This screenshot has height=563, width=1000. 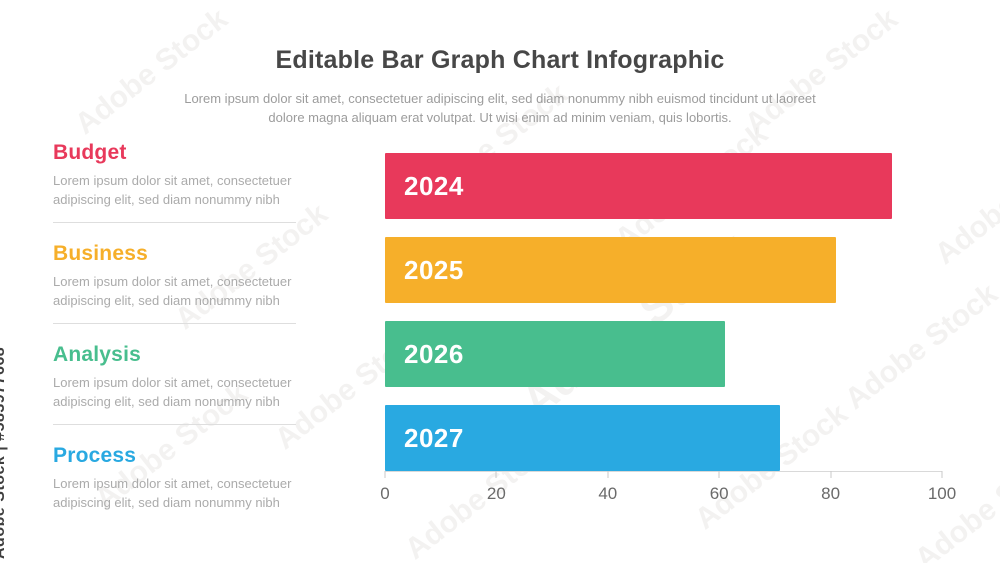 What do you see at coordinates (4, 452) in the screenshot?
I see `stock-id-watermark: Adobe Stock | #583977668` at bounding box center [4, 452].